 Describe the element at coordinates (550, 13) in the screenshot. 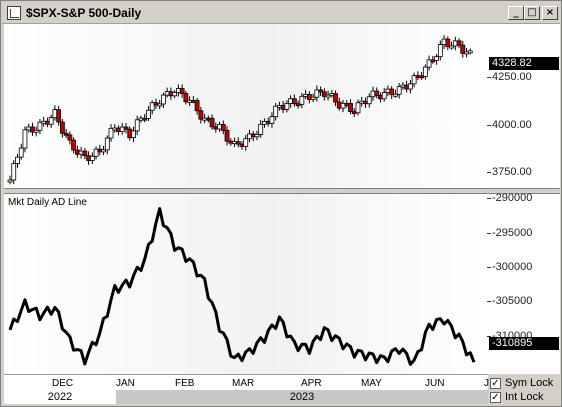

I see `close-button: ×` at that location.